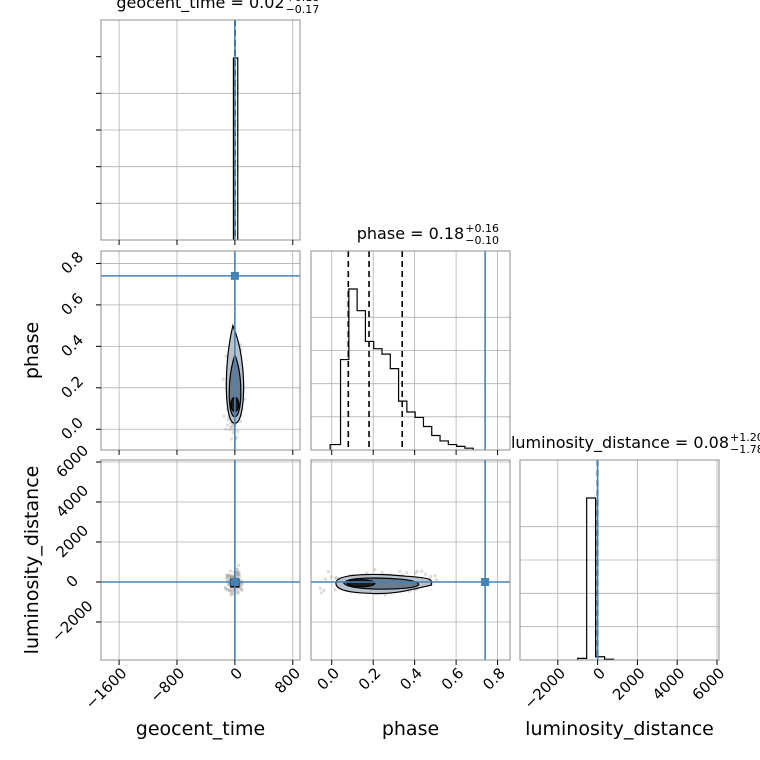 The height and width of the screenshot is (760, 760). I want to click on hist-panel-luminosity_distance, so click(619, 560).